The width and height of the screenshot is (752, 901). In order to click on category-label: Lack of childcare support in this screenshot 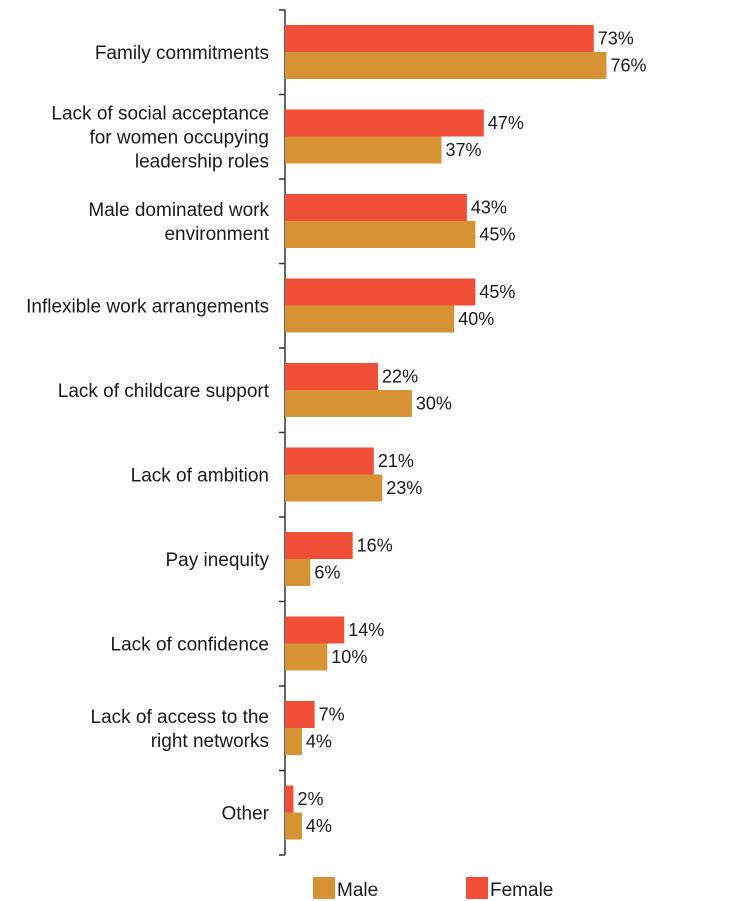, I will do `click(164, 391)`.